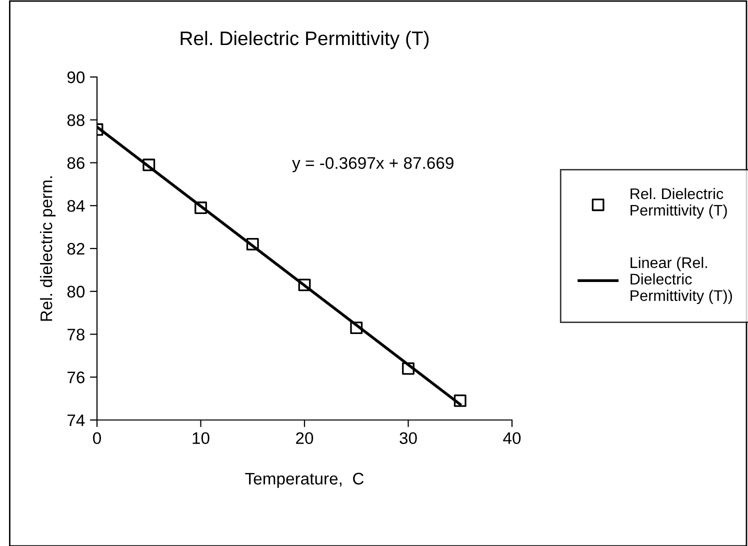  Describe the element at coordinates (678, 203) in the screenshot. I see `legend-label: Rel. Dielectric Permittivity (T)` at that location.